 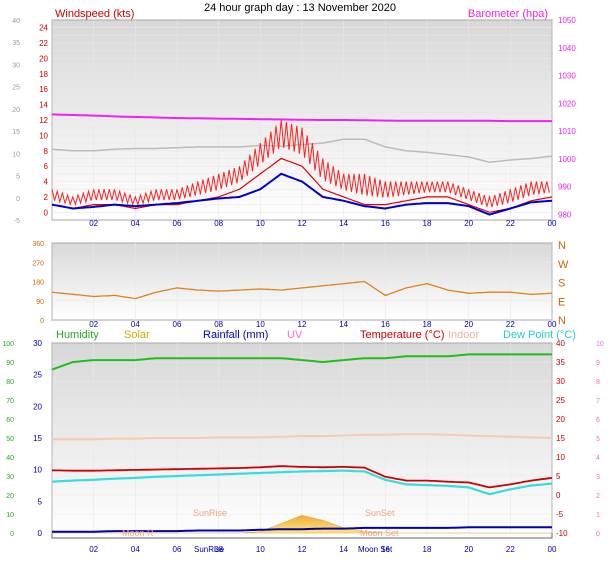 I want to click on uv-ytick: 4, so click(x=598, y=458).